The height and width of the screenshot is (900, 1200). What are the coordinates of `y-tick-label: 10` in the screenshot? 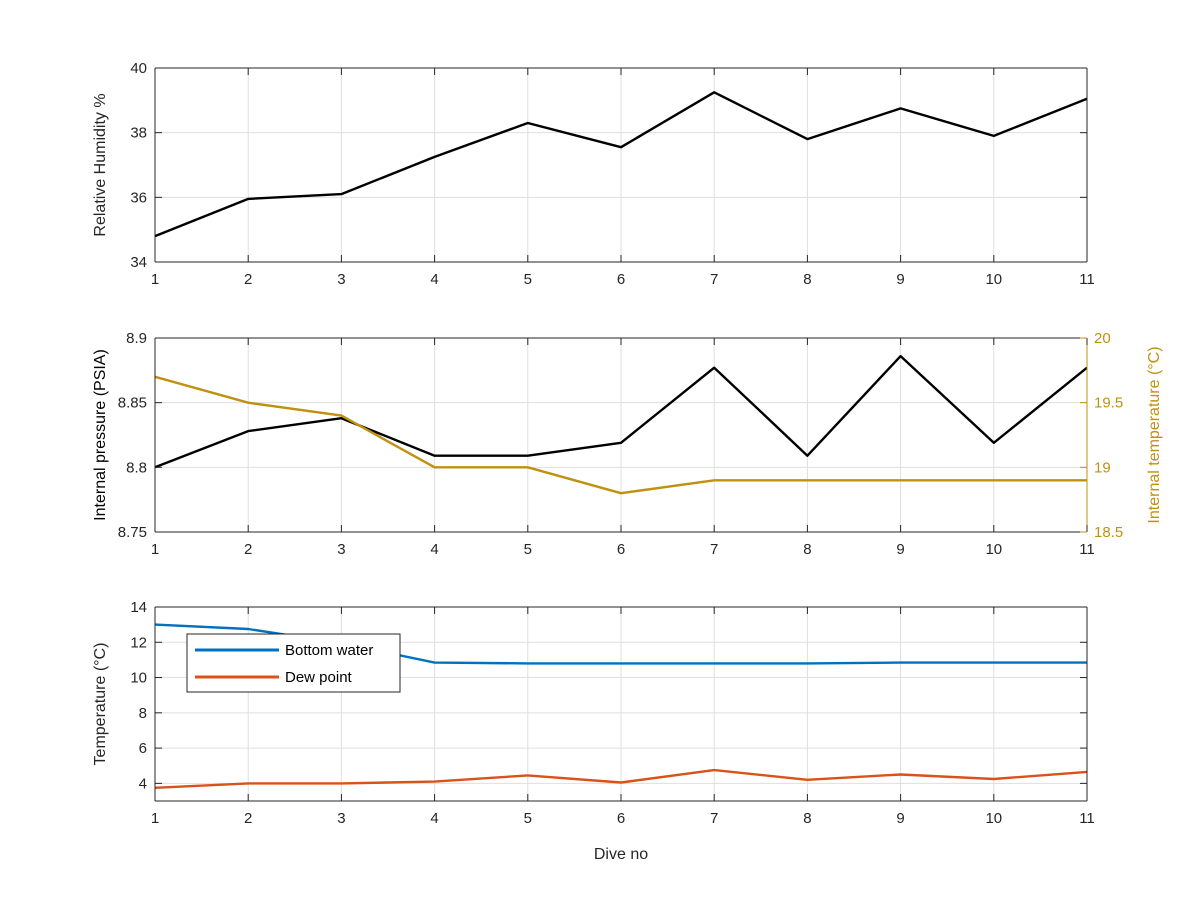 It's located at (138, 678).